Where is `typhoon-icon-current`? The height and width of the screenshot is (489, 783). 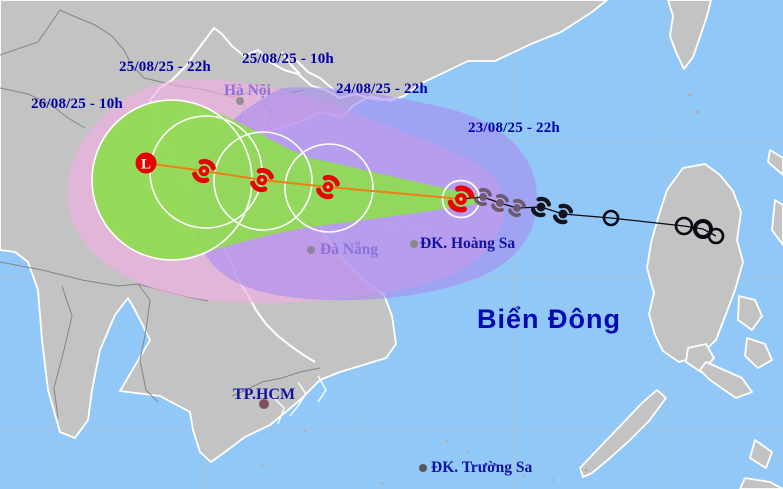 typhoon-icon-current is located at coordinates (460, 198).